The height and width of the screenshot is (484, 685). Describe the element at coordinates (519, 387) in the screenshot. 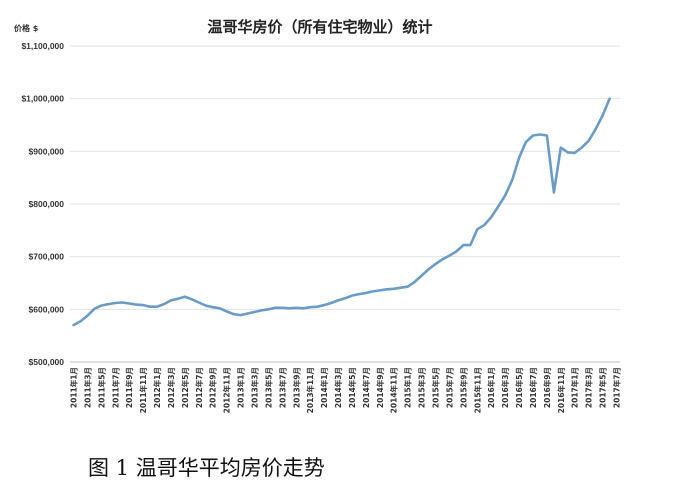

I see `x-tick-label: 2016年5月` at that location.